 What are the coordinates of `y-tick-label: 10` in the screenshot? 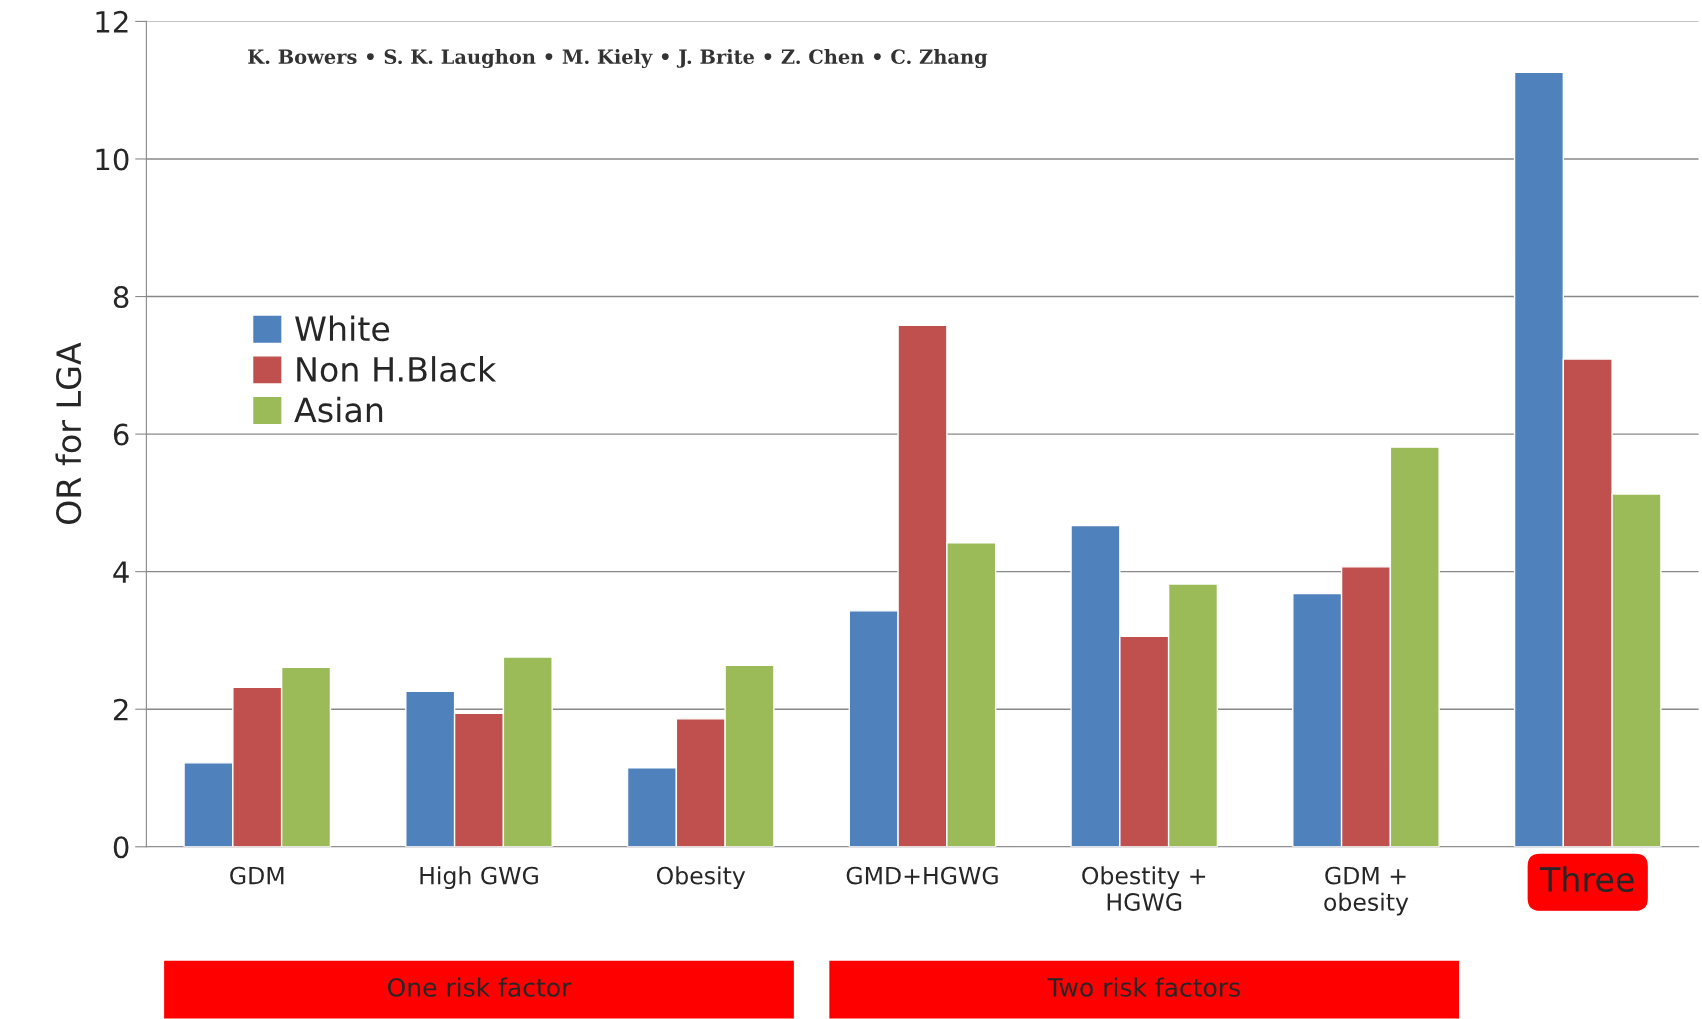 It's located at (112, 159).